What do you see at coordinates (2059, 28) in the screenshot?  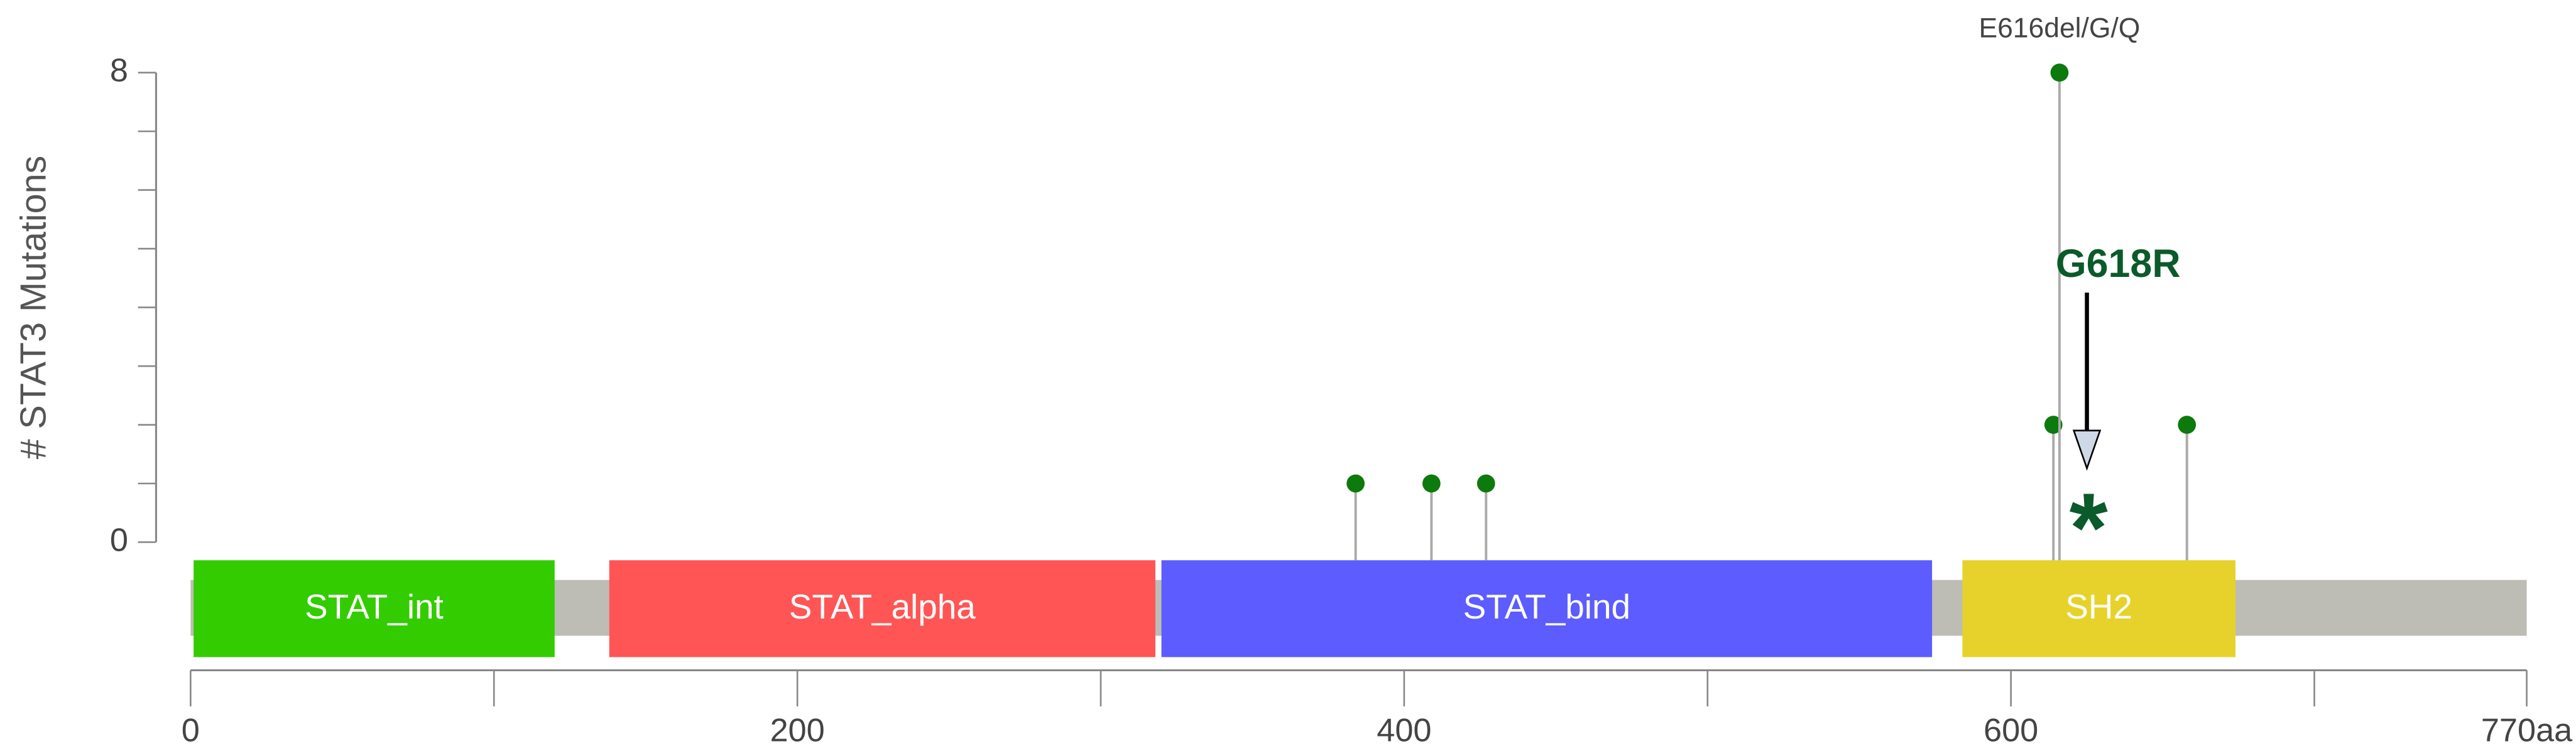 I see `mutation-label: E616del/G/Q` at bounding box center [2059, 28].